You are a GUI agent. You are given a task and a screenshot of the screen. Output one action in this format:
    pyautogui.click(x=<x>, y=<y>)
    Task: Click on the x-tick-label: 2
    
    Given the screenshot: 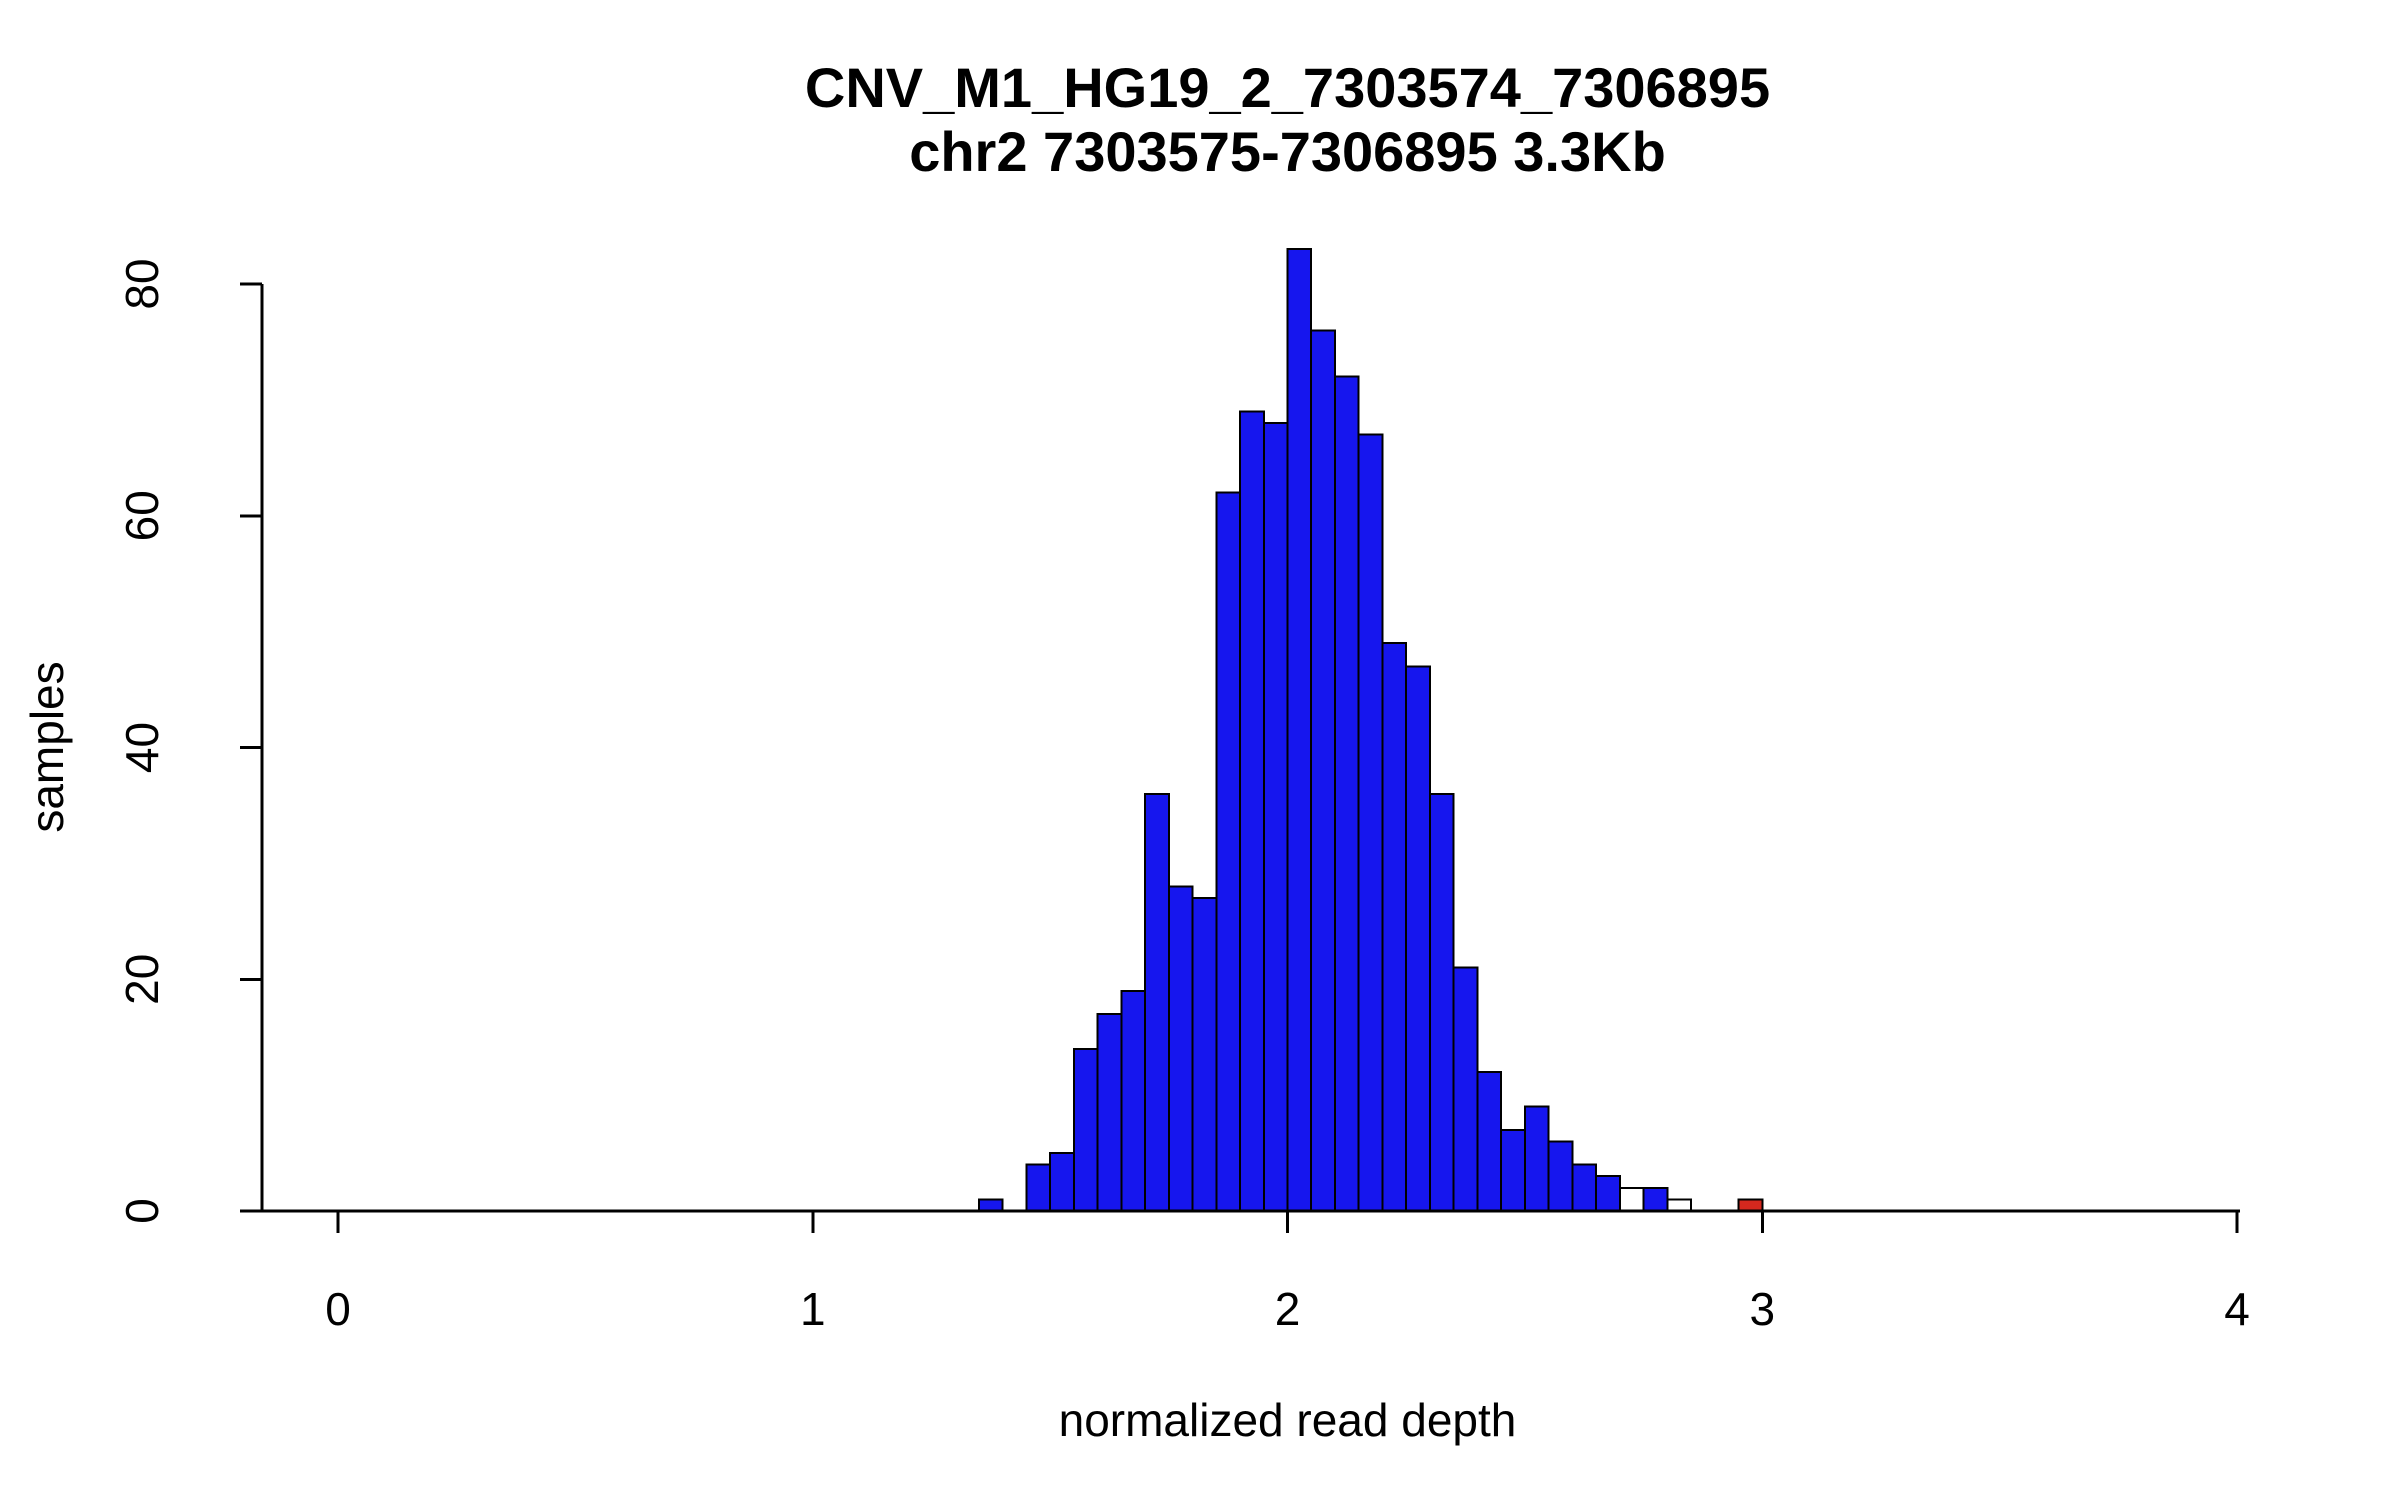 What is the action you would take?
    pyautogui.click(x=1288, y=1309)
    